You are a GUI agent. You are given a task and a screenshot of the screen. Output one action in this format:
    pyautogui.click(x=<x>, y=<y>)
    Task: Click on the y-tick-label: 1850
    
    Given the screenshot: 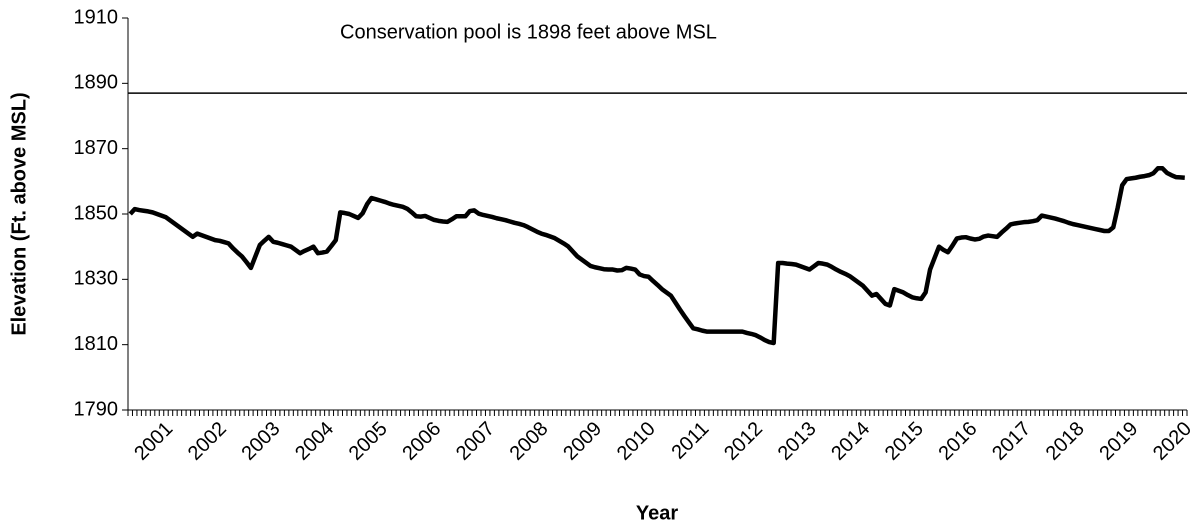 What is the action you would take?
    pyautogui.click(x=96, y=213)
    